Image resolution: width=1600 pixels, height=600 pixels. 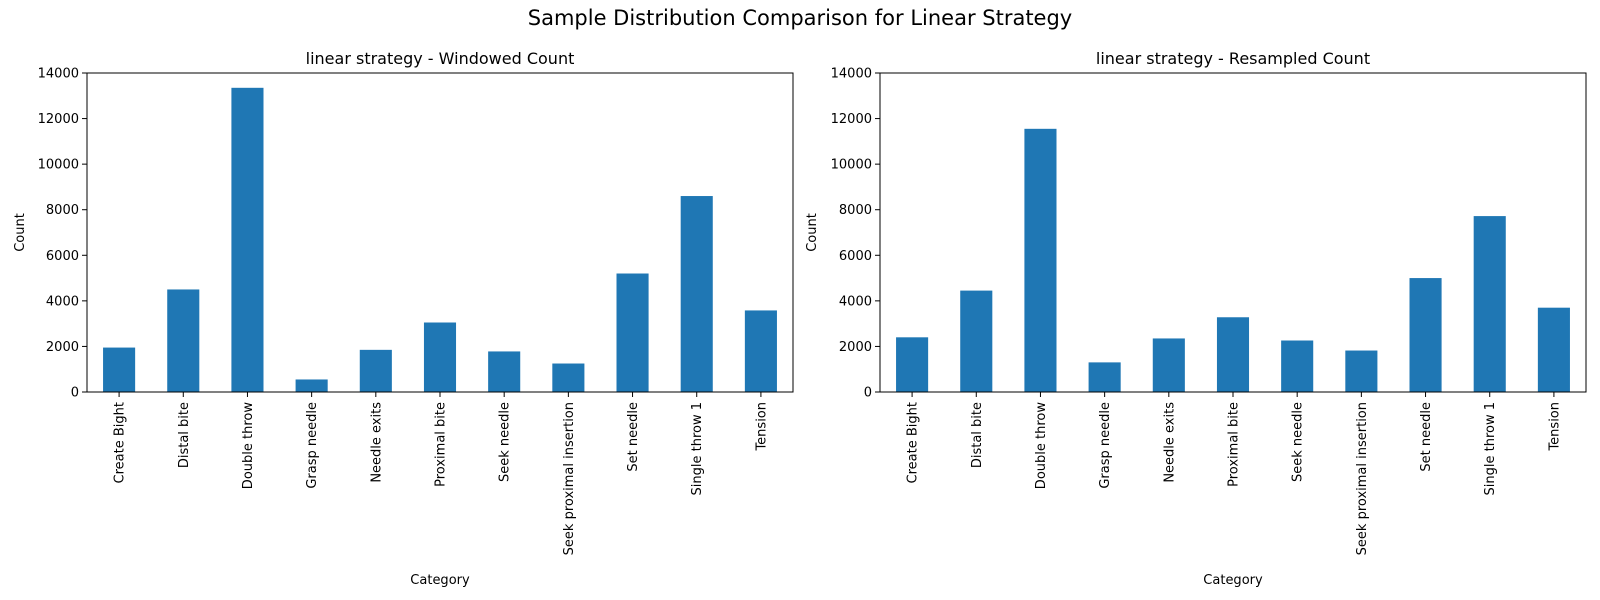 What do you see at coordinates (440, 58) in the screenshot?
I see `chart-title: linear strategy - Windowed Count` at bounding box center [440, 58].